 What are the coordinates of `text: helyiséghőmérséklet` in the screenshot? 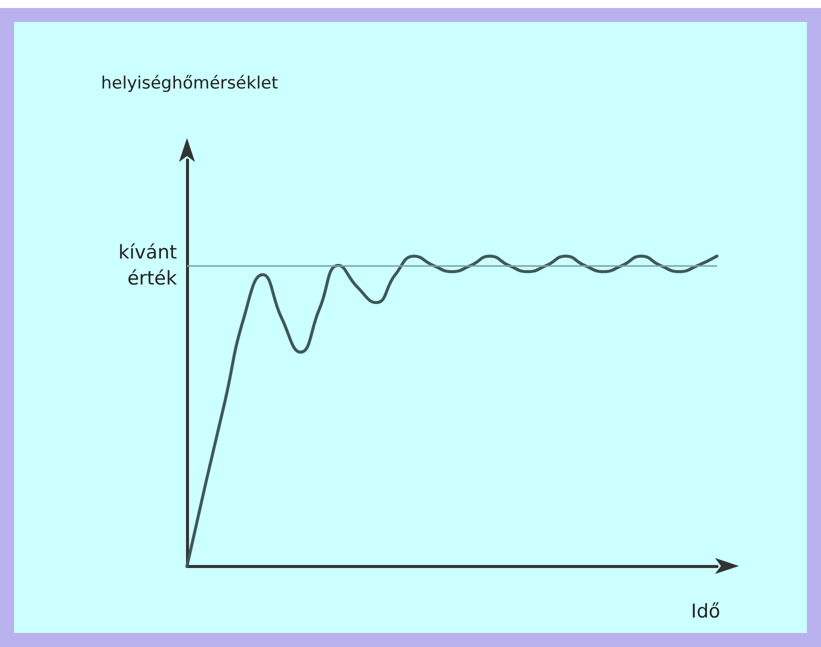 It's located at (189, 84).